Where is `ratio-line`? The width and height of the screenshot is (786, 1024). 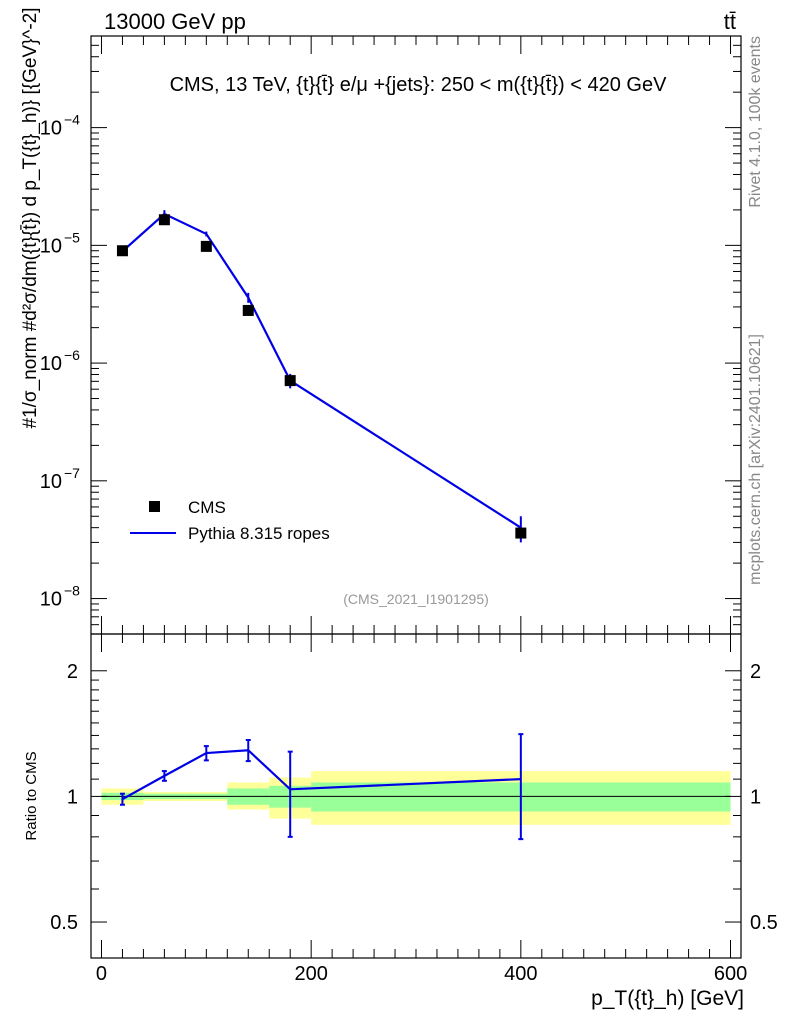 ratio-line is located at coordinates (321, 775).